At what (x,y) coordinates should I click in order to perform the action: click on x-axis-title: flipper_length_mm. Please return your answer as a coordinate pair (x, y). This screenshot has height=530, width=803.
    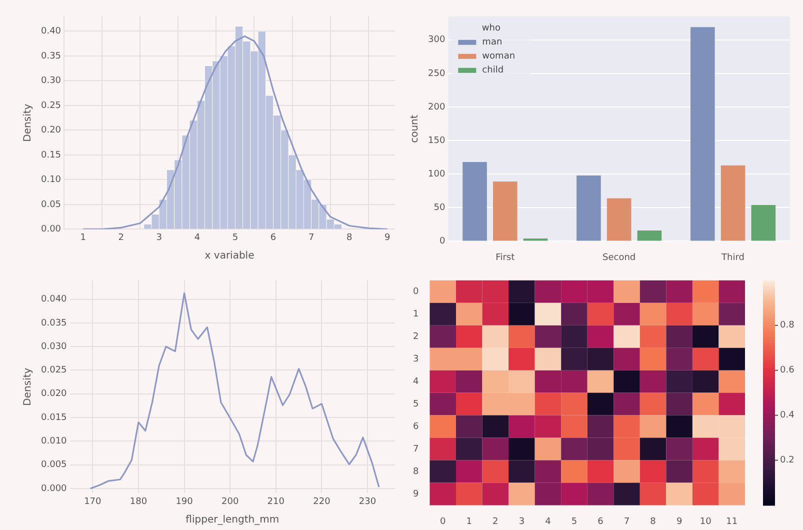
    Looking at the image, I should click on (233, 520).